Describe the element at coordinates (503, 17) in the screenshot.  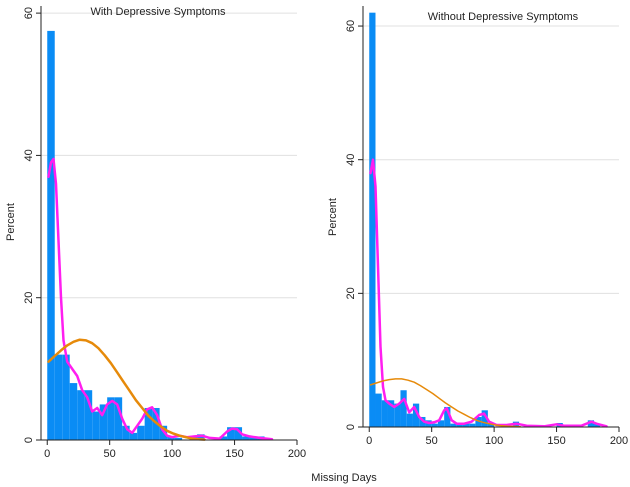
I see `panel-title-right: Without Depressive Symptoms` at that location.